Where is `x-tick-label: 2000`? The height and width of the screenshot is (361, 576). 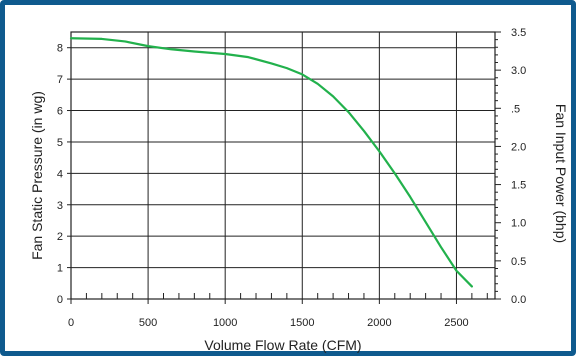
x-tick-label: 2000 is located at coordinates (379, 323).